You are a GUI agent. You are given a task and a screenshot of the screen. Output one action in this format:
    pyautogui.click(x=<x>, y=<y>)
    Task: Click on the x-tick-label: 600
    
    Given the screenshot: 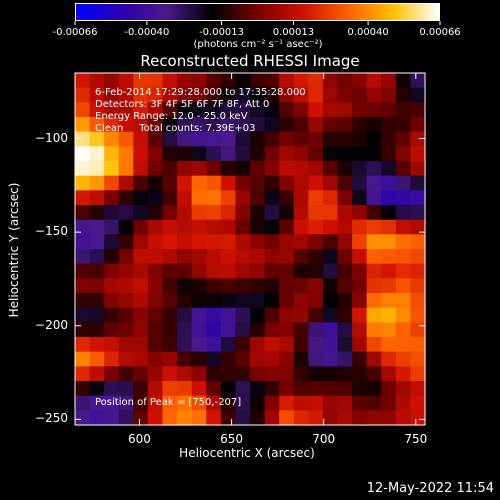 What is the action you would take?
    pyautogui.click(x=139, y=439)
    